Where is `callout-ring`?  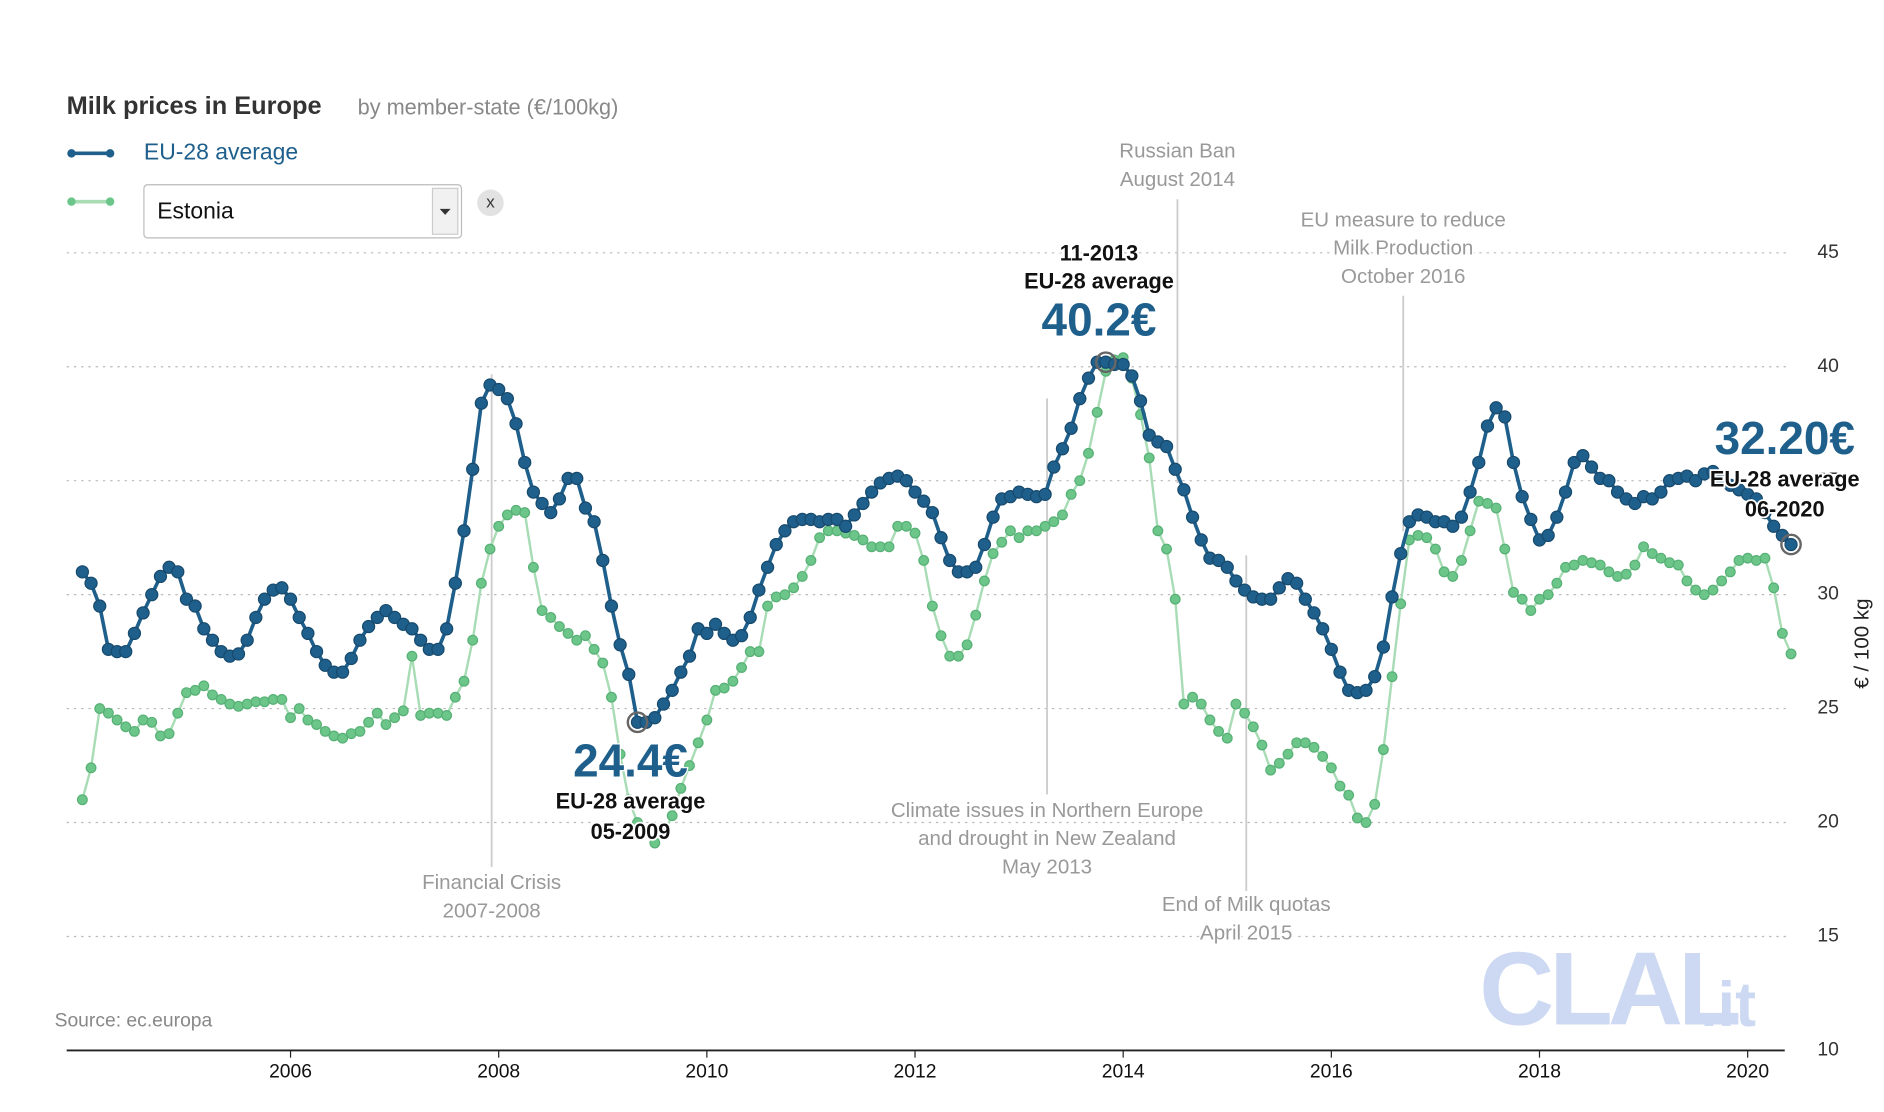
callout-ring is located at coordinates (637, 722).